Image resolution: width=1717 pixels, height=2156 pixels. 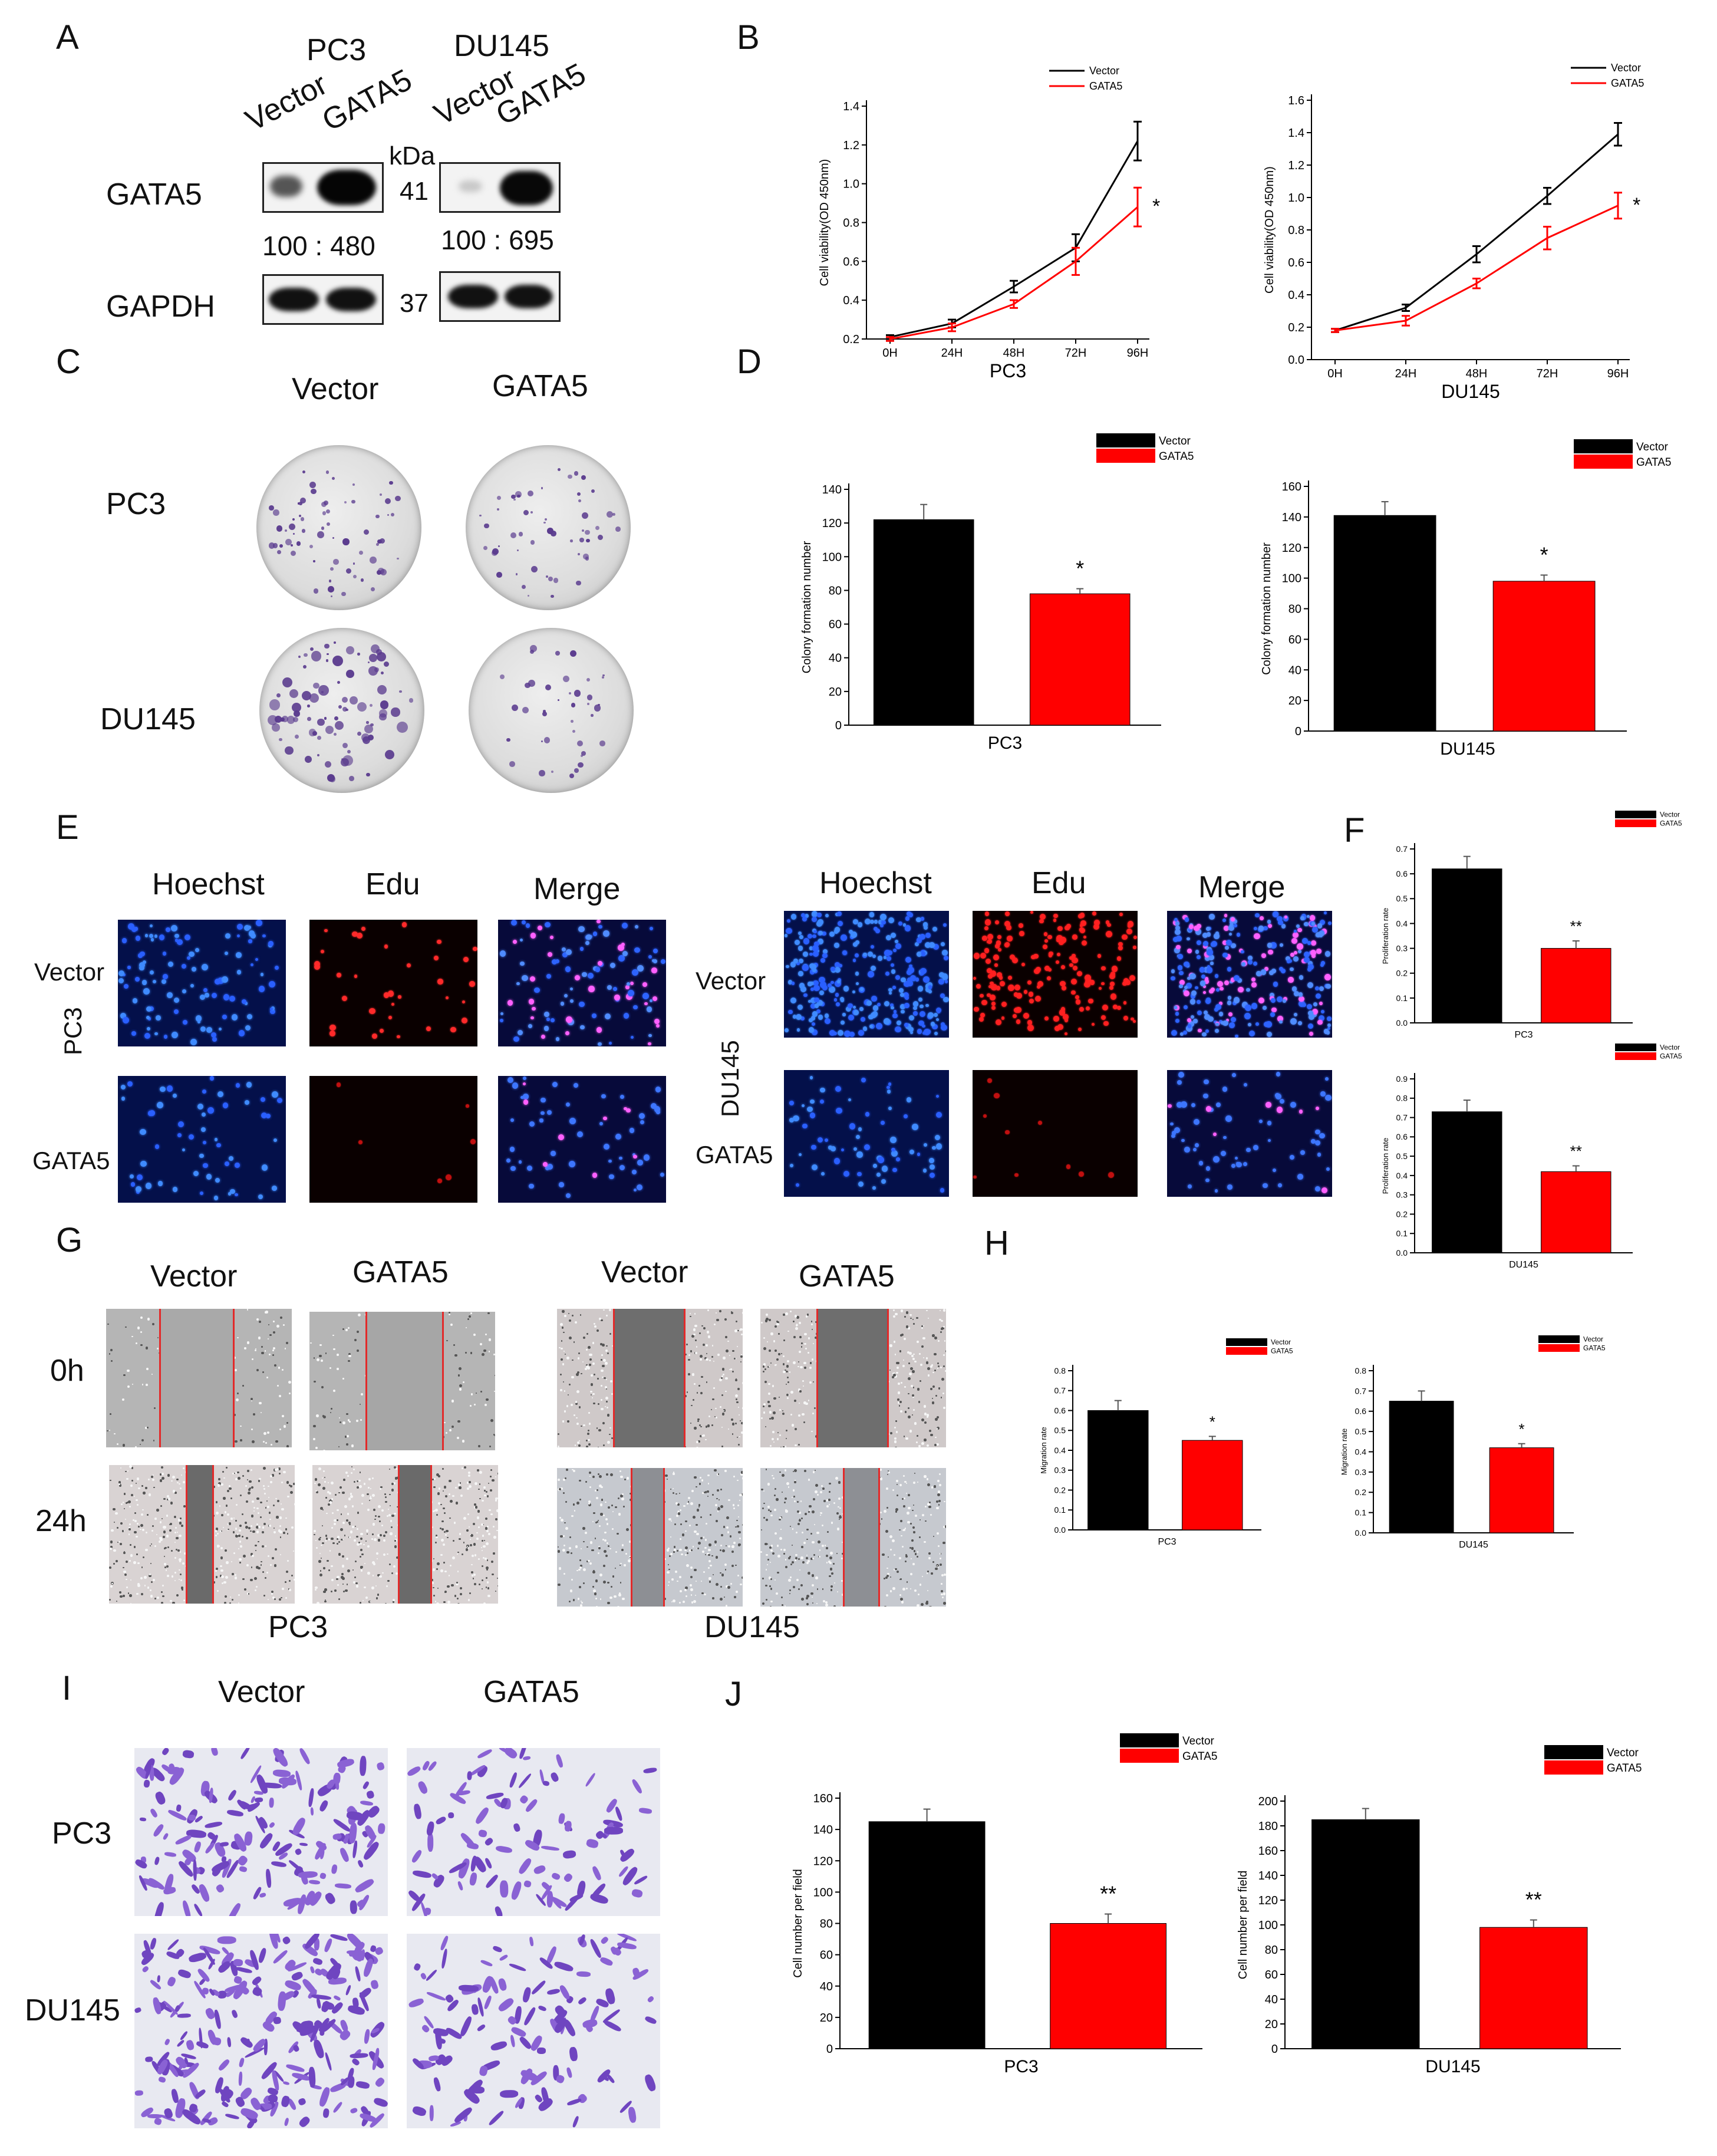 What do you see at coordinates (67, 1688) in the screenshot?
I see `panel-label-i: I` at bounding box center [67, 1688].